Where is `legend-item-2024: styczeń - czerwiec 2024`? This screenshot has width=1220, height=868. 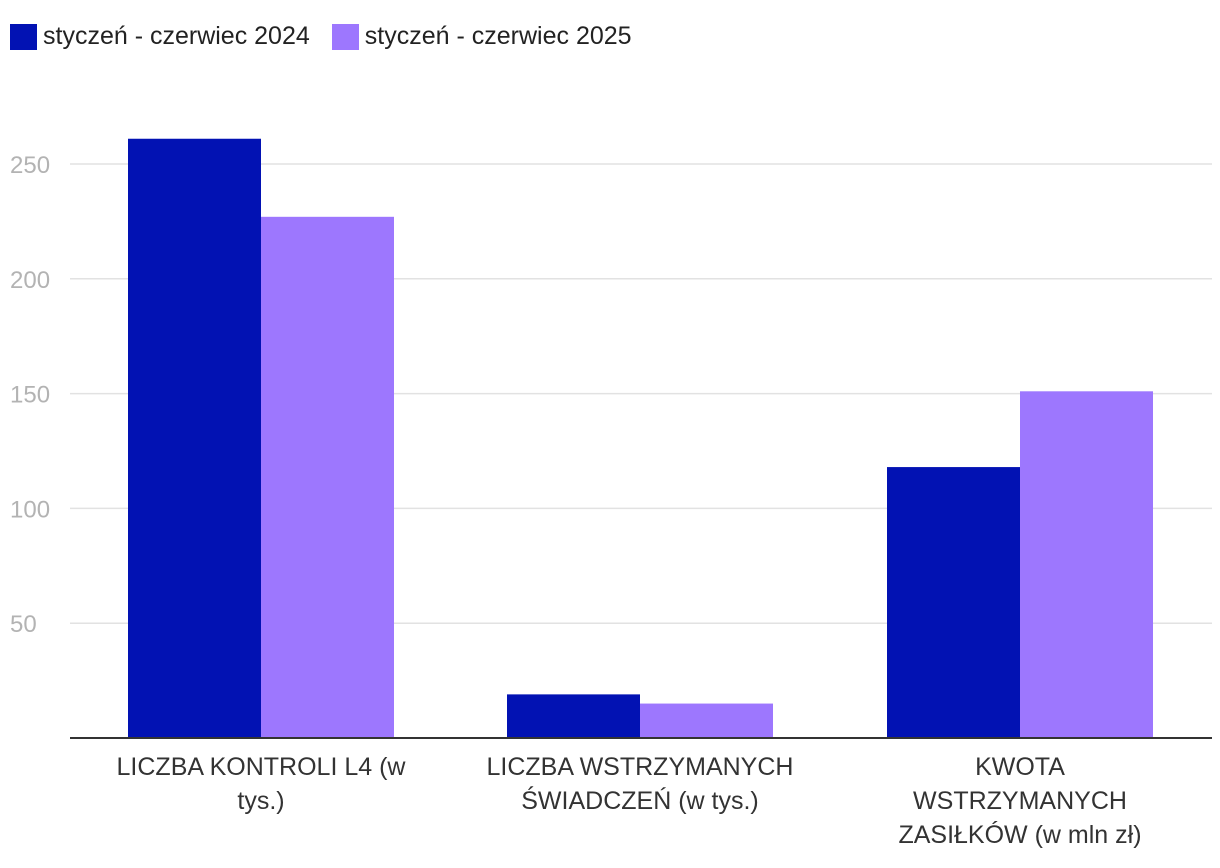 legend-item-2024: styczeń - czerwiec 2024 is located at coordinates (160, 36).